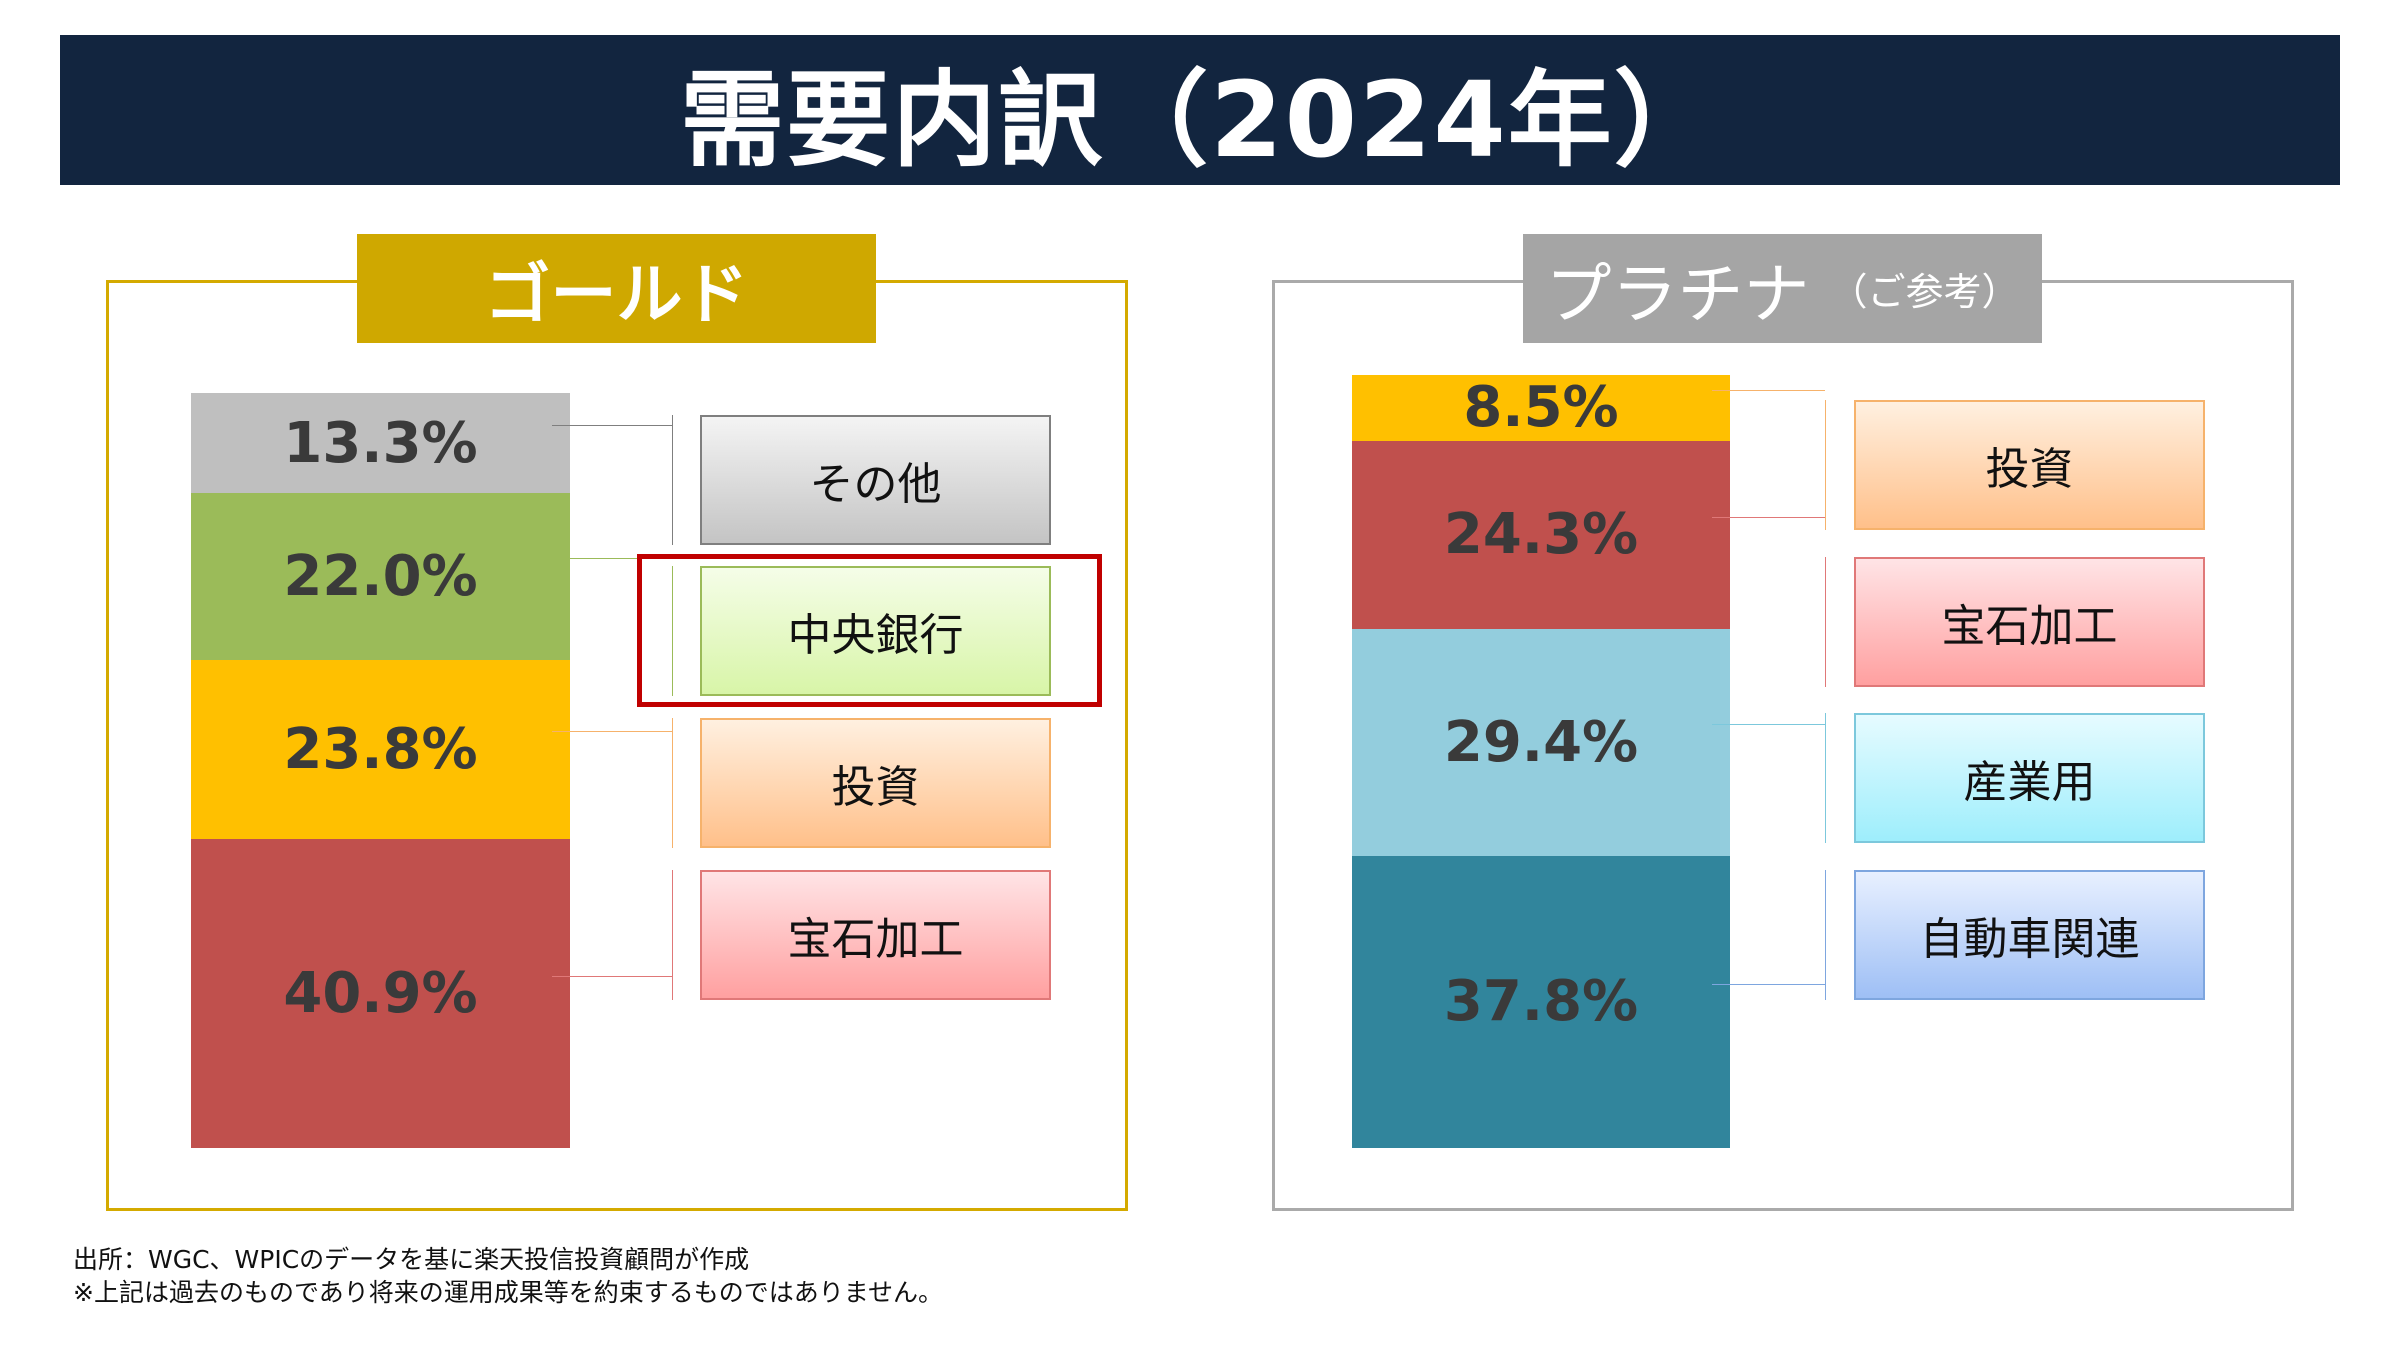 The image size is (2400, 1350). I want to click on legend-box: 産業用, so click(2029, 778).